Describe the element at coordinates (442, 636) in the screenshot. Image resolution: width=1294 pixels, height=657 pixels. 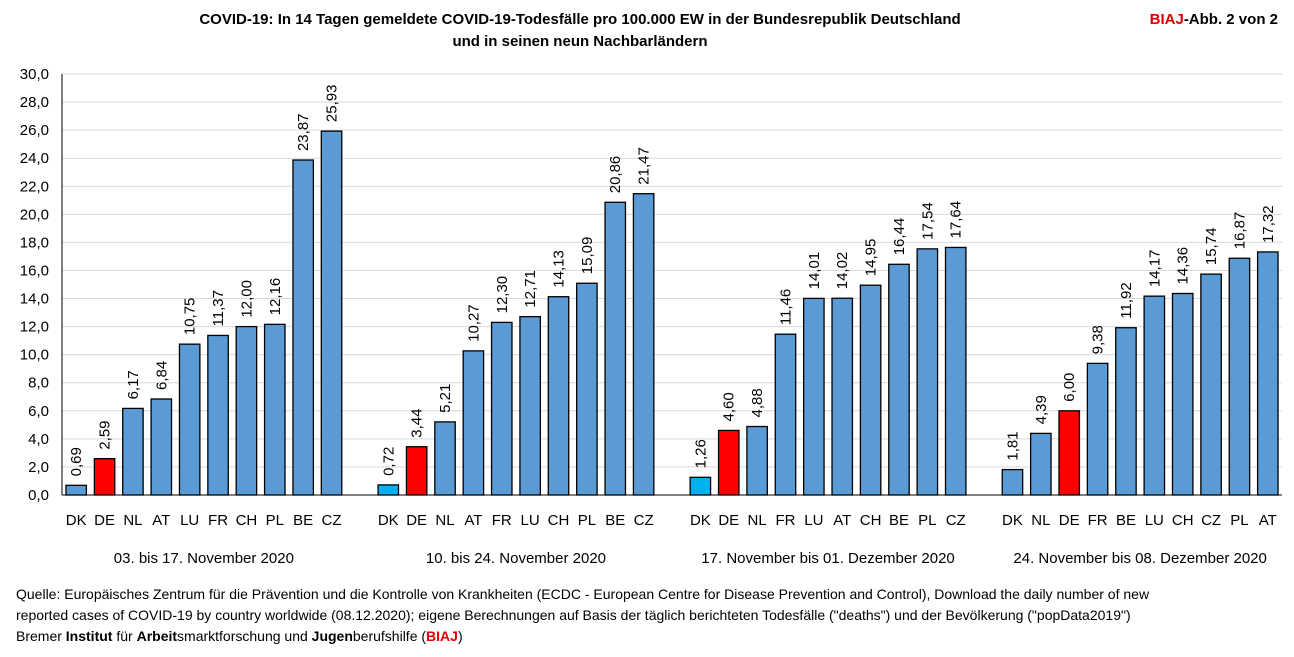
I see `org-brand: BIAJ` at that location.